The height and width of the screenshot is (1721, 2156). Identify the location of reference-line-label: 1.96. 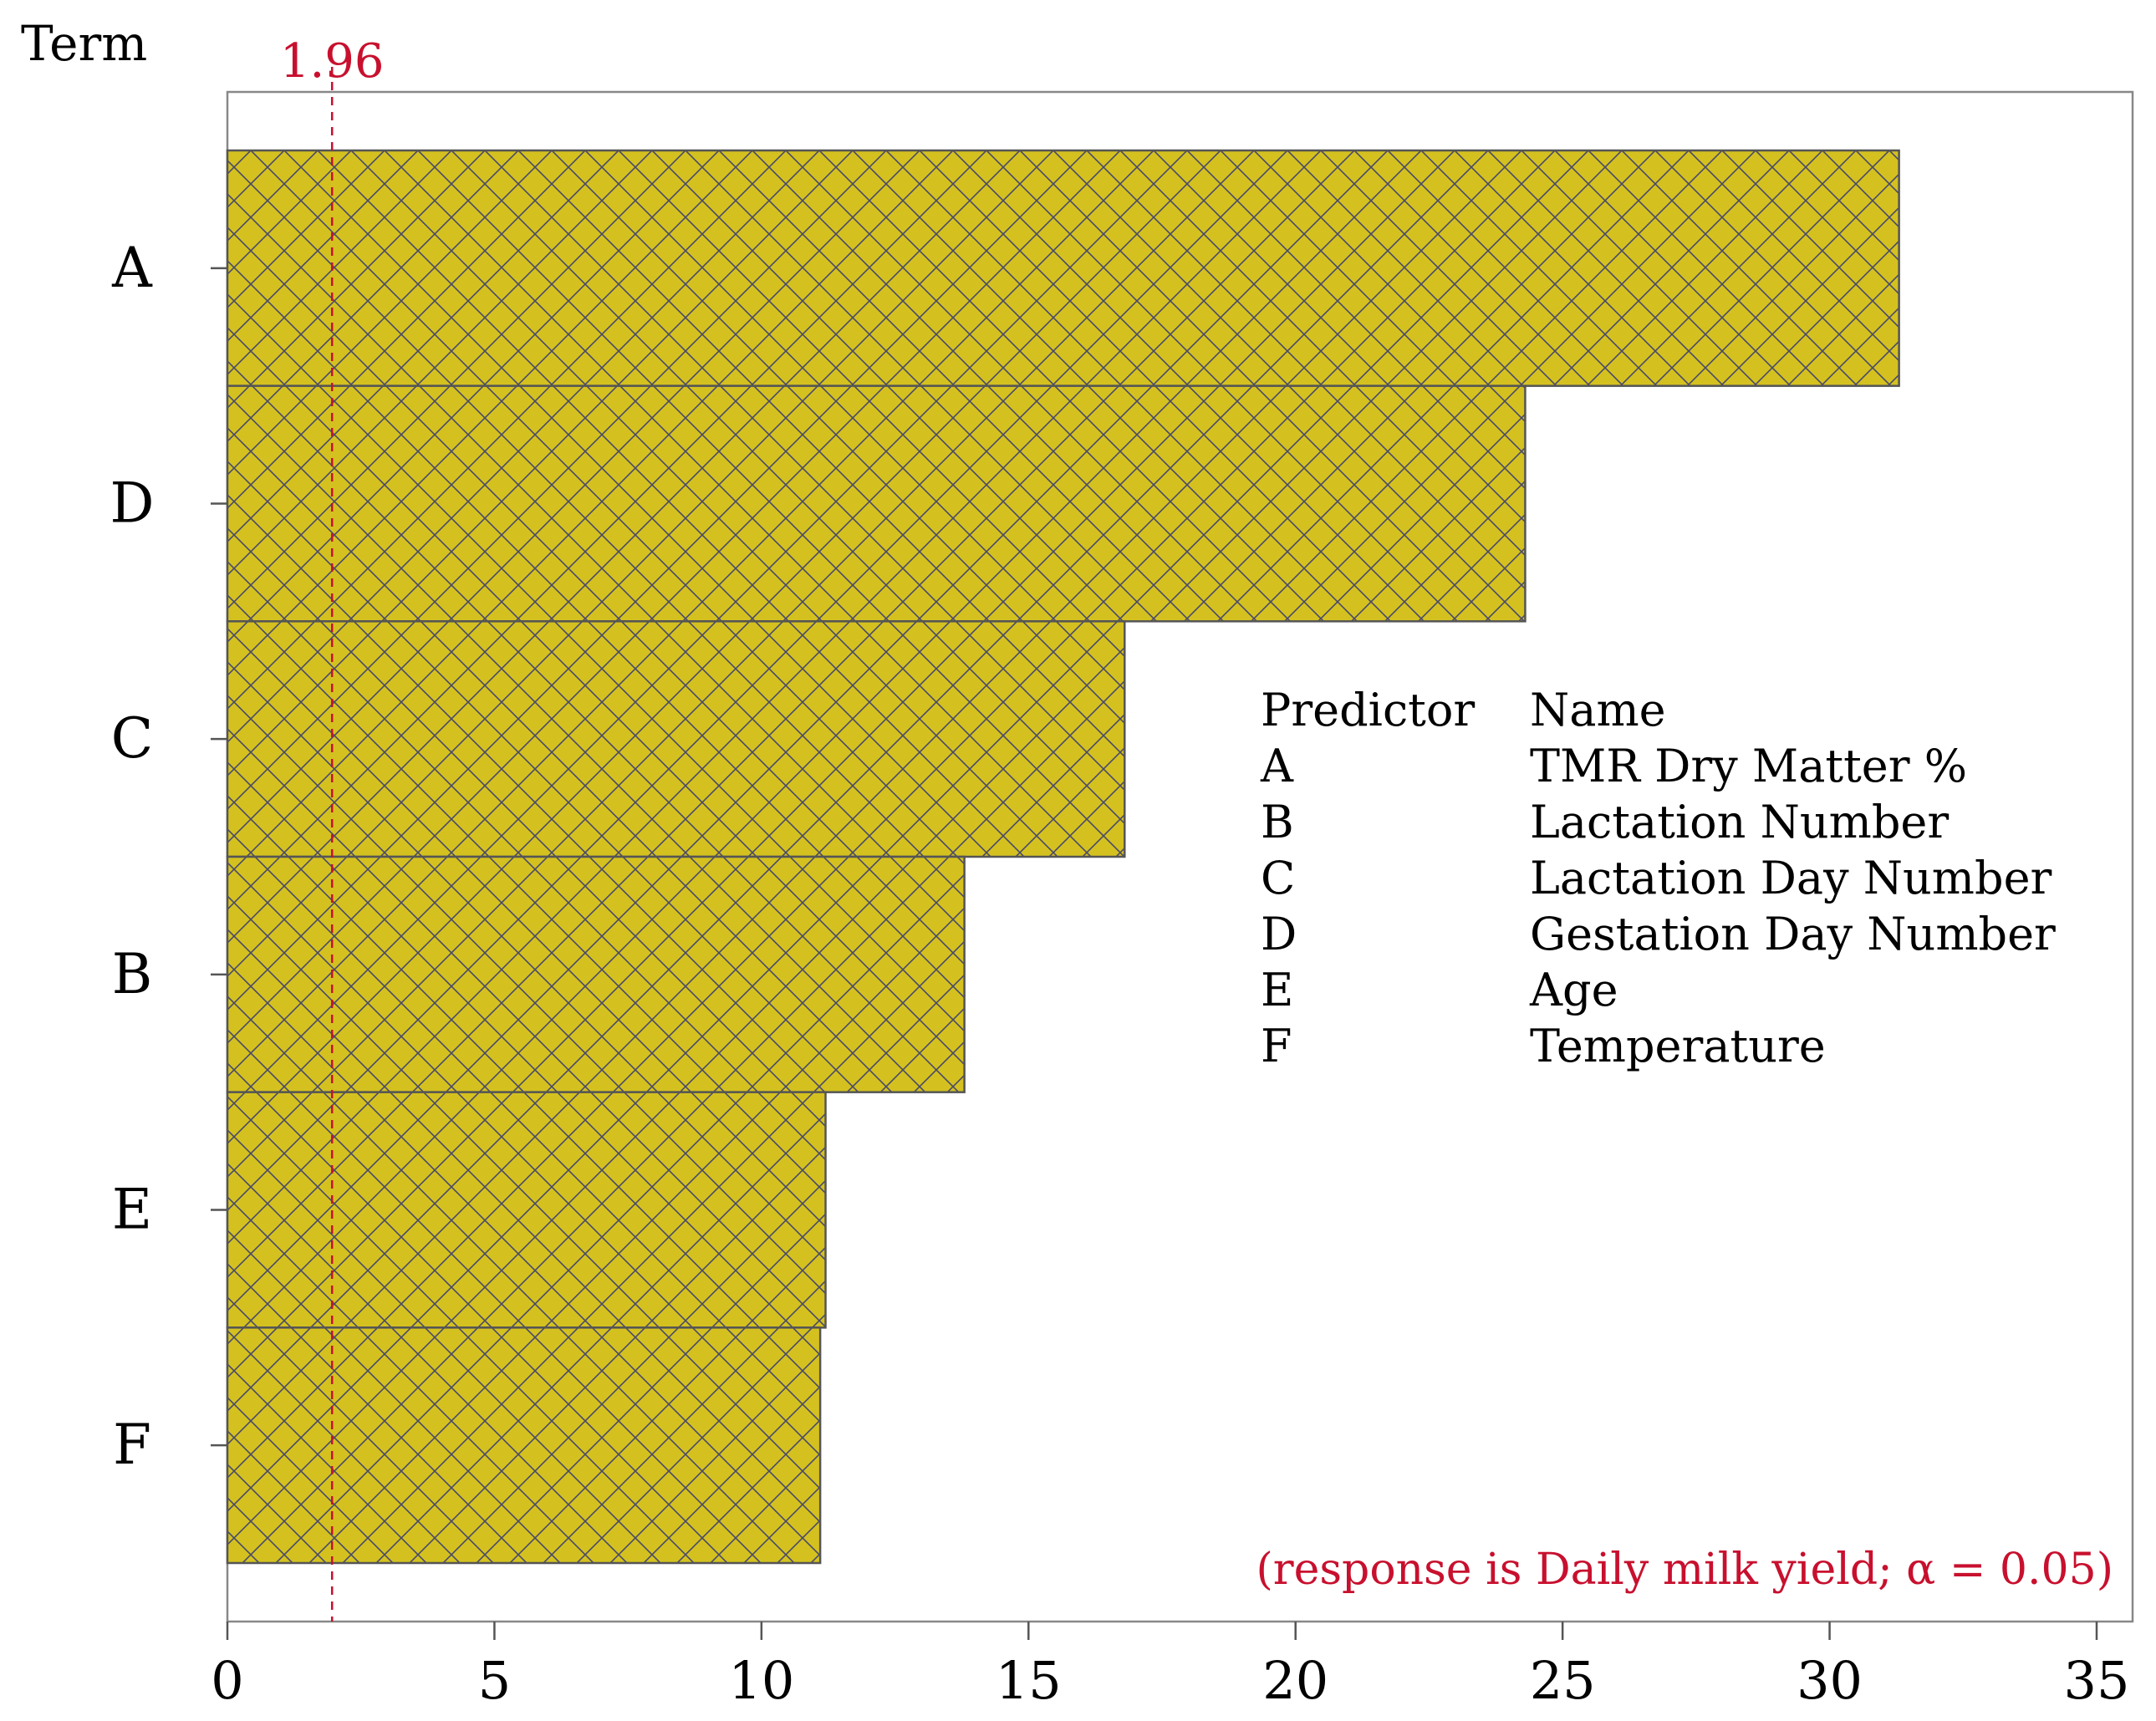
(332, 61).